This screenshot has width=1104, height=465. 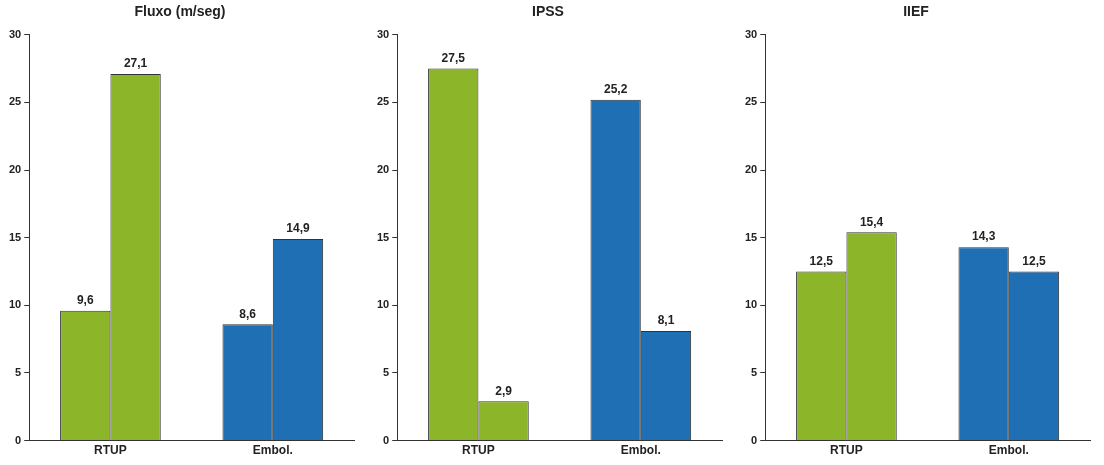 I want to click on data-label: 14,9, so click(x=298, y=228).